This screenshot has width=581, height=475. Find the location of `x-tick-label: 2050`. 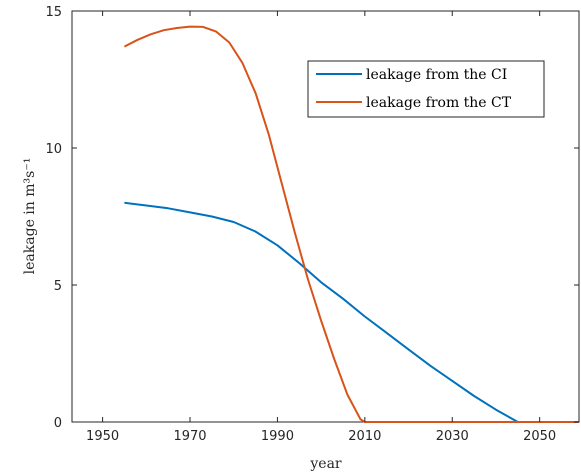

x-tick-label: 2050 is located at coordinates (539, 436).